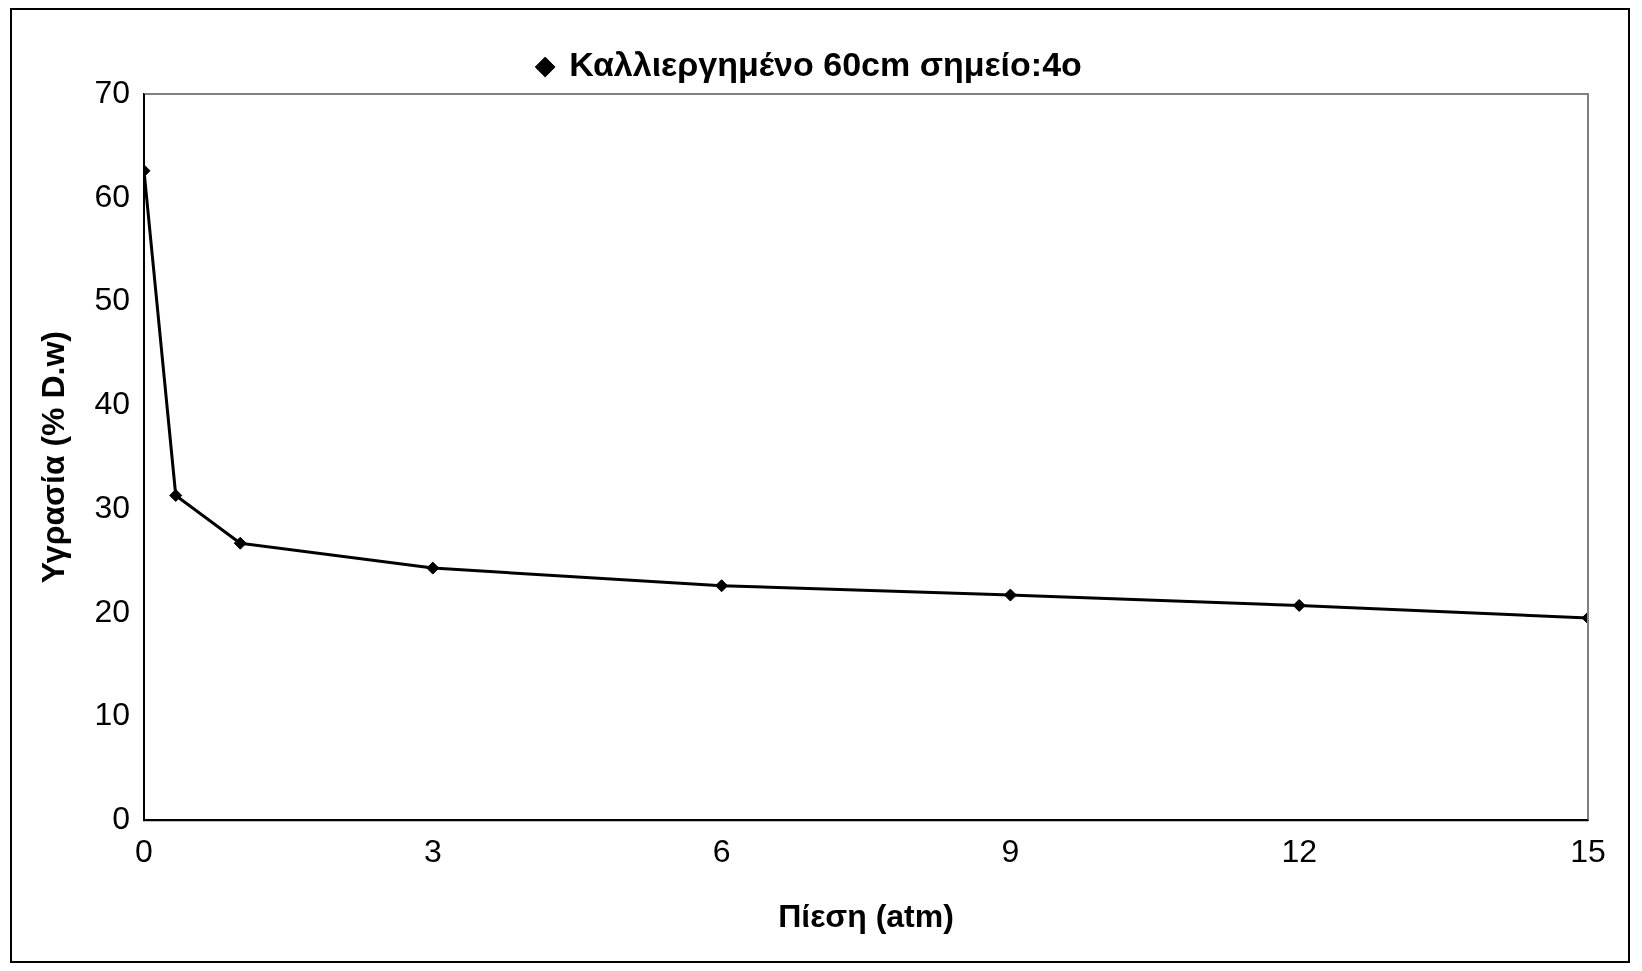 The height and width of the screenshot is (971, 1642). I want to click on y-axis-title: Υγρασία (% D.w), so click(53, 457).